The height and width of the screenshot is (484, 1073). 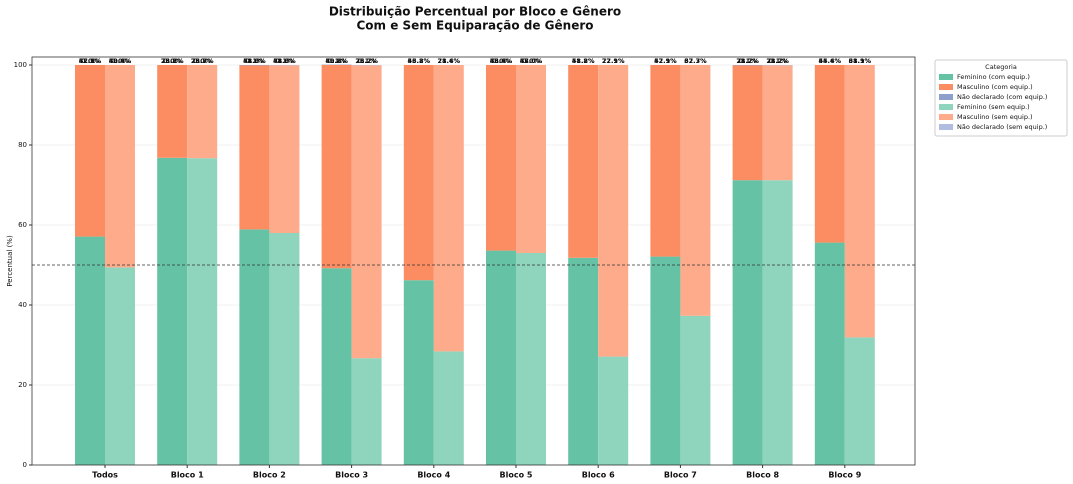 What do you see at coordinates (1002, 127) in the screenshot?
I see `legend-label: Não declarado (sem equip.)` at bounding box center [1002, 127].